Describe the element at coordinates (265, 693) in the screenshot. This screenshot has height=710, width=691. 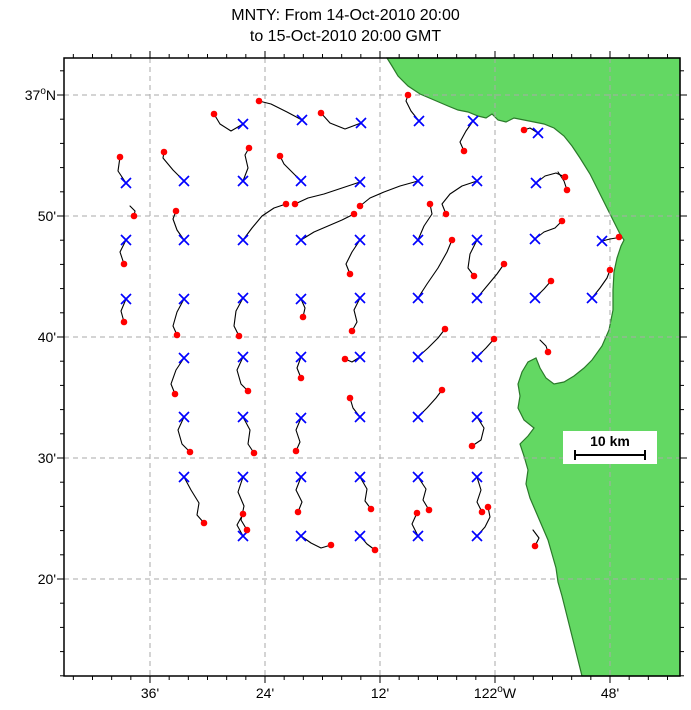
I see `x-tick-label: 24'` at that location.